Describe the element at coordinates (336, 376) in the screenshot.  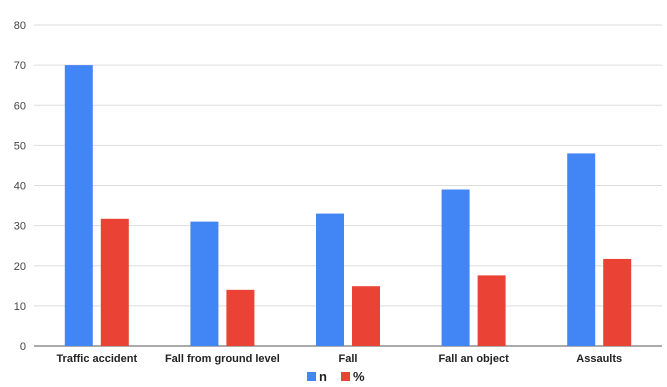
I see `legend: n%` at that location.